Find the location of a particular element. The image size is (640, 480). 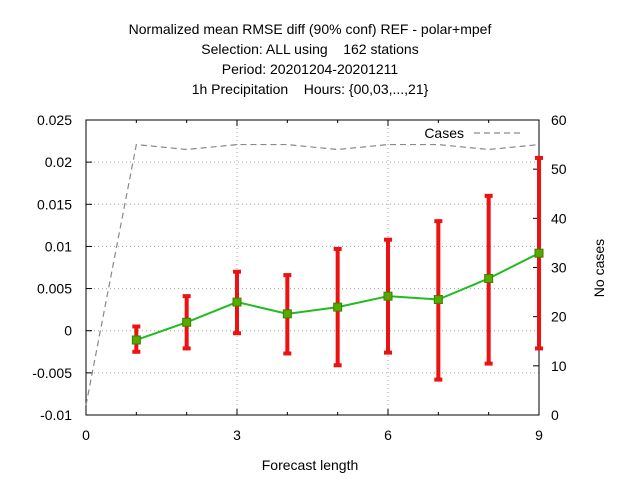

x-tick-label: 6 is located at coordinates (388, 435).